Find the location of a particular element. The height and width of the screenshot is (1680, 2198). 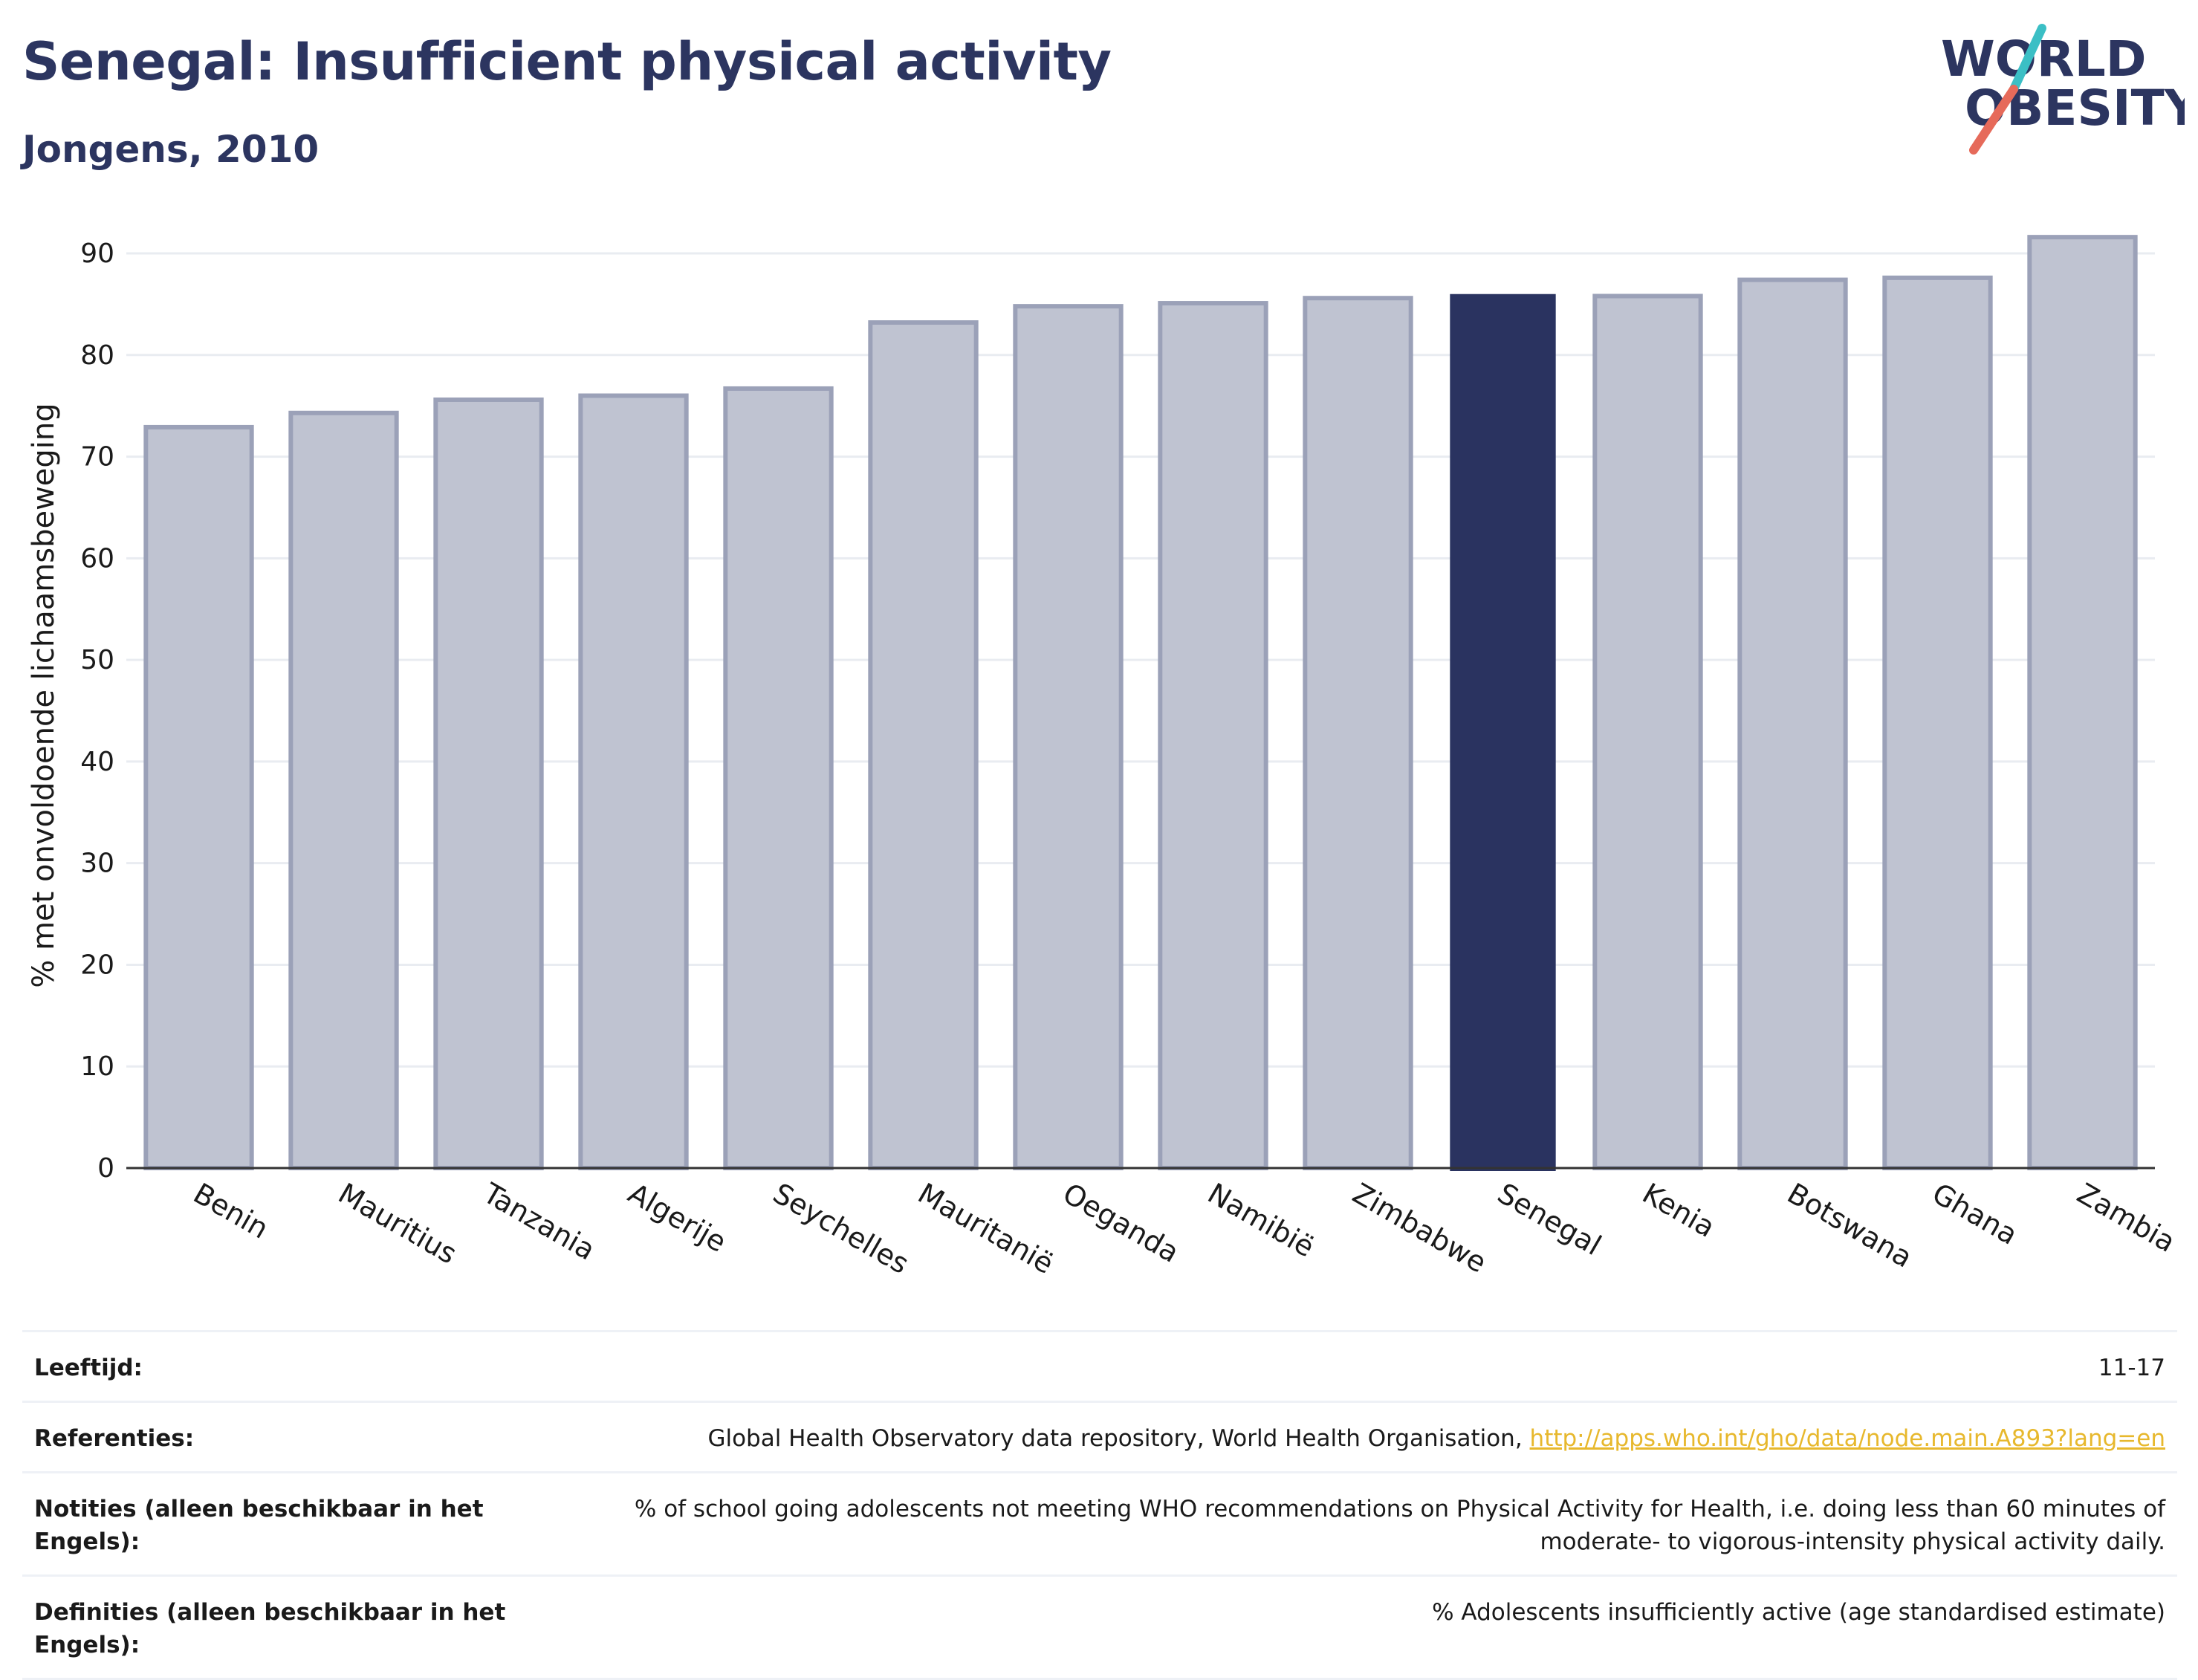

y-tick-label: 70 is located at coordinates (97, 457).